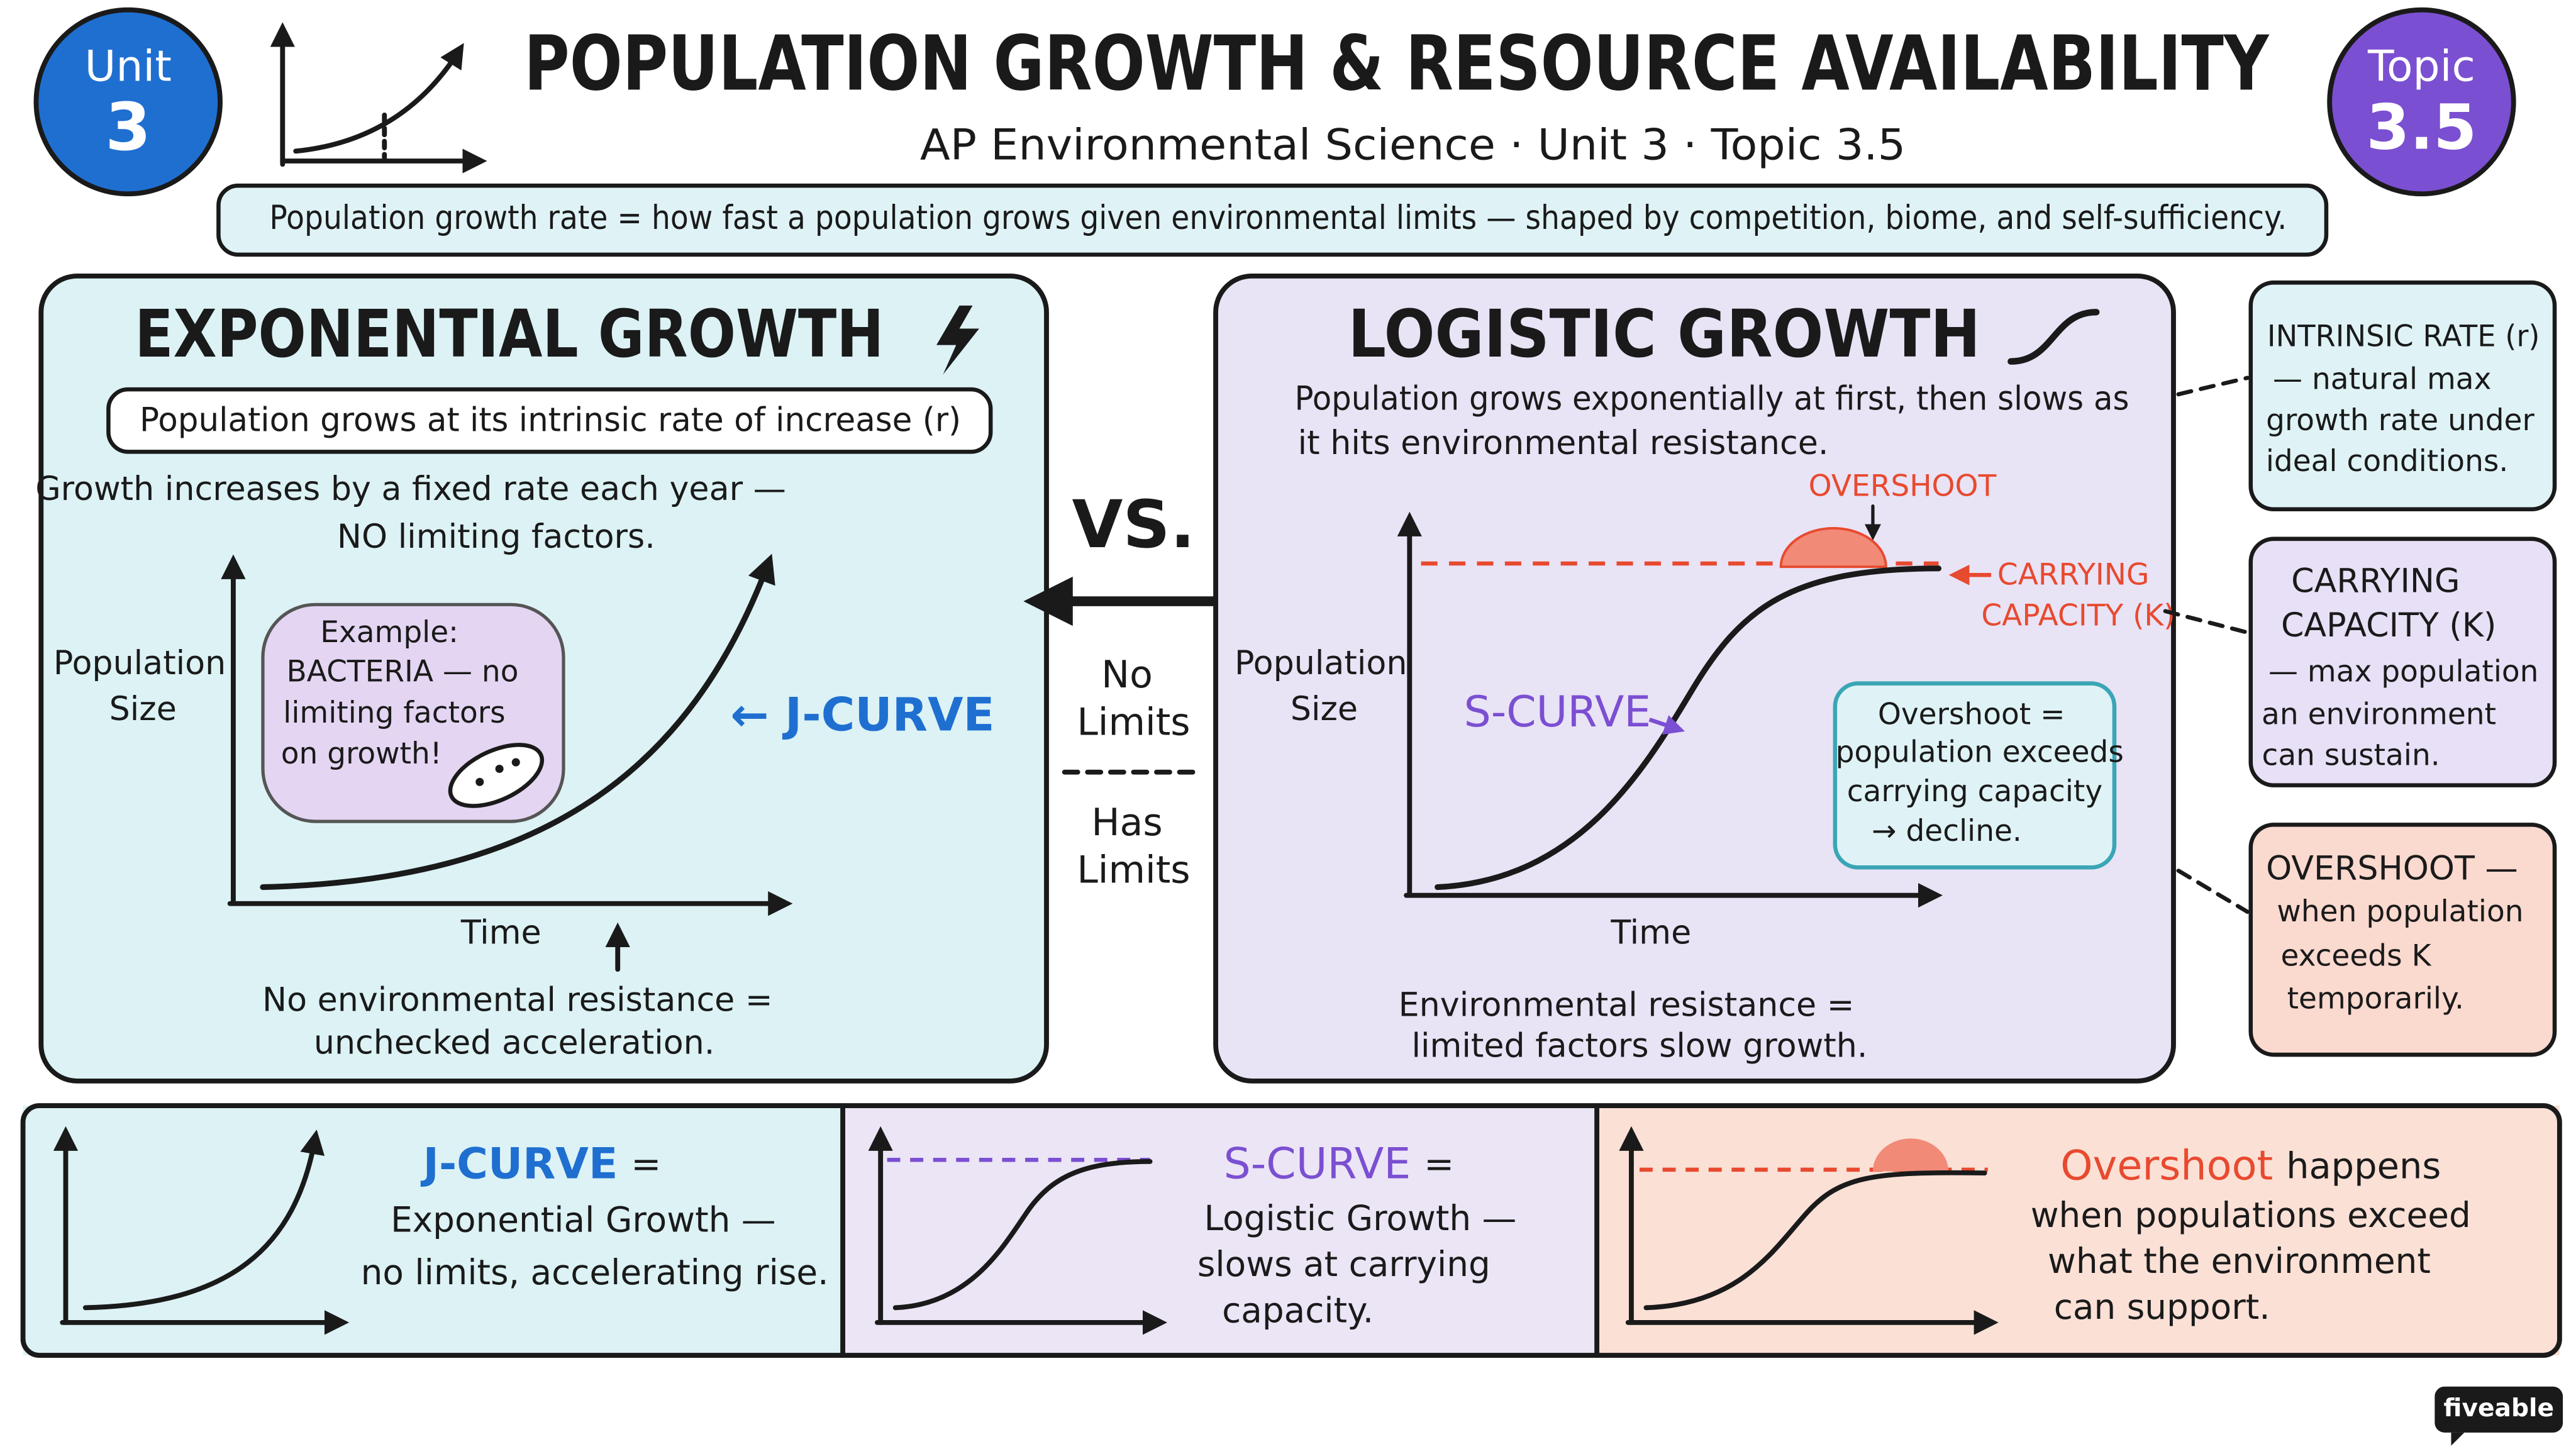 This screenshot has height=1449, width=2576. What do you see at coordinates (957, 340) in the screenshot?
I see `lightning-icon` at bounding box center [957, 340].